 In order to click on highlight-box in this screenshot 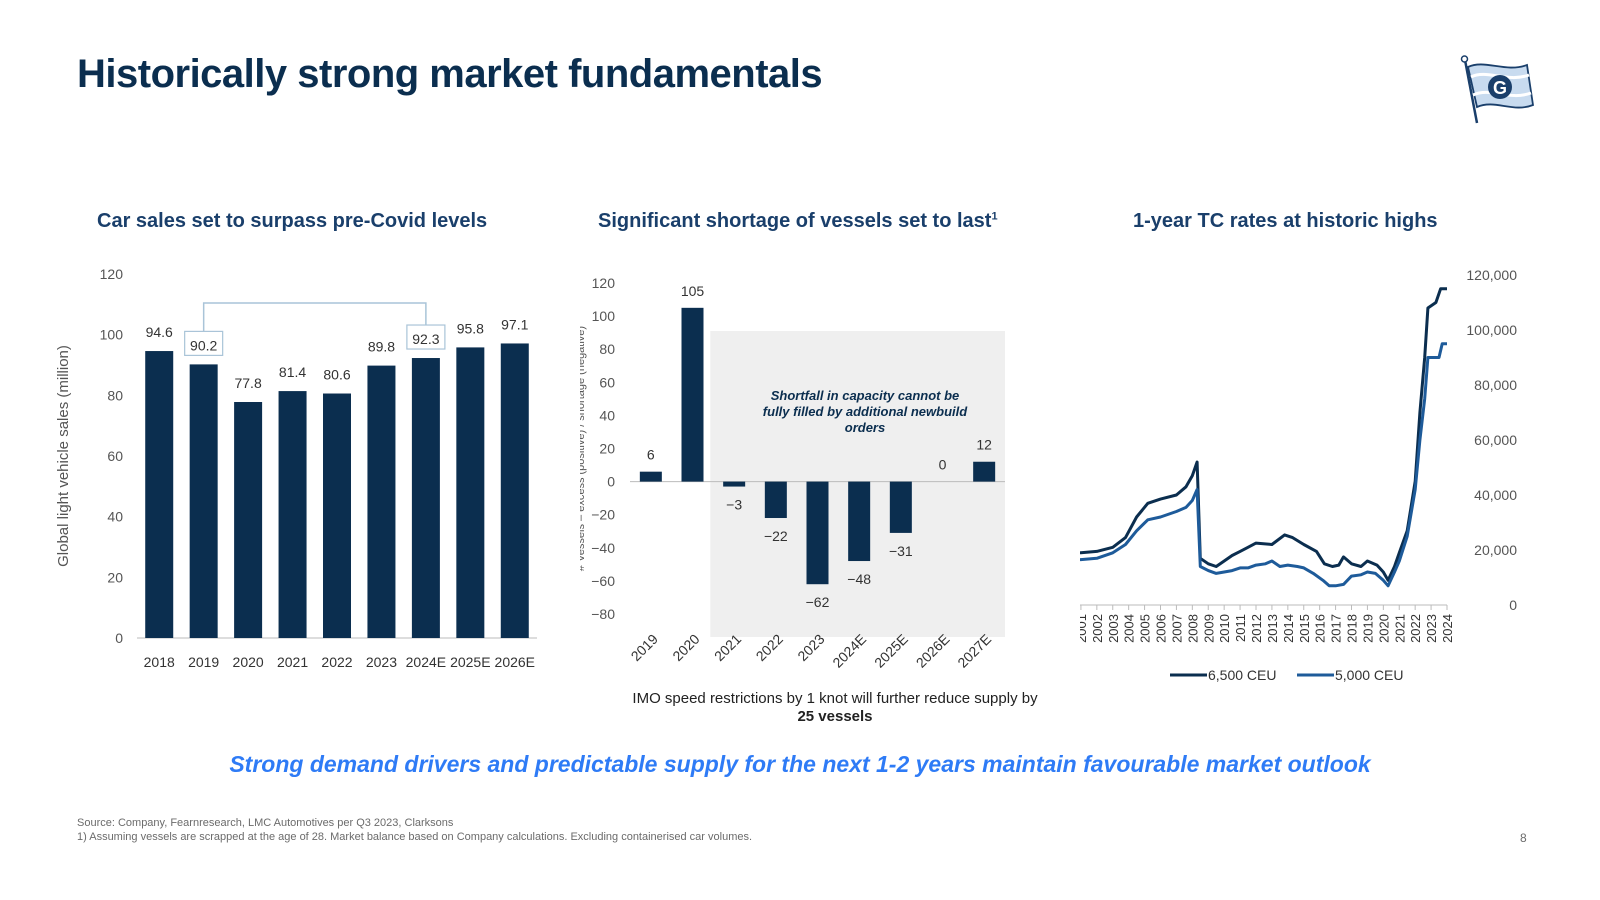, I will do `click(426, 337)`.